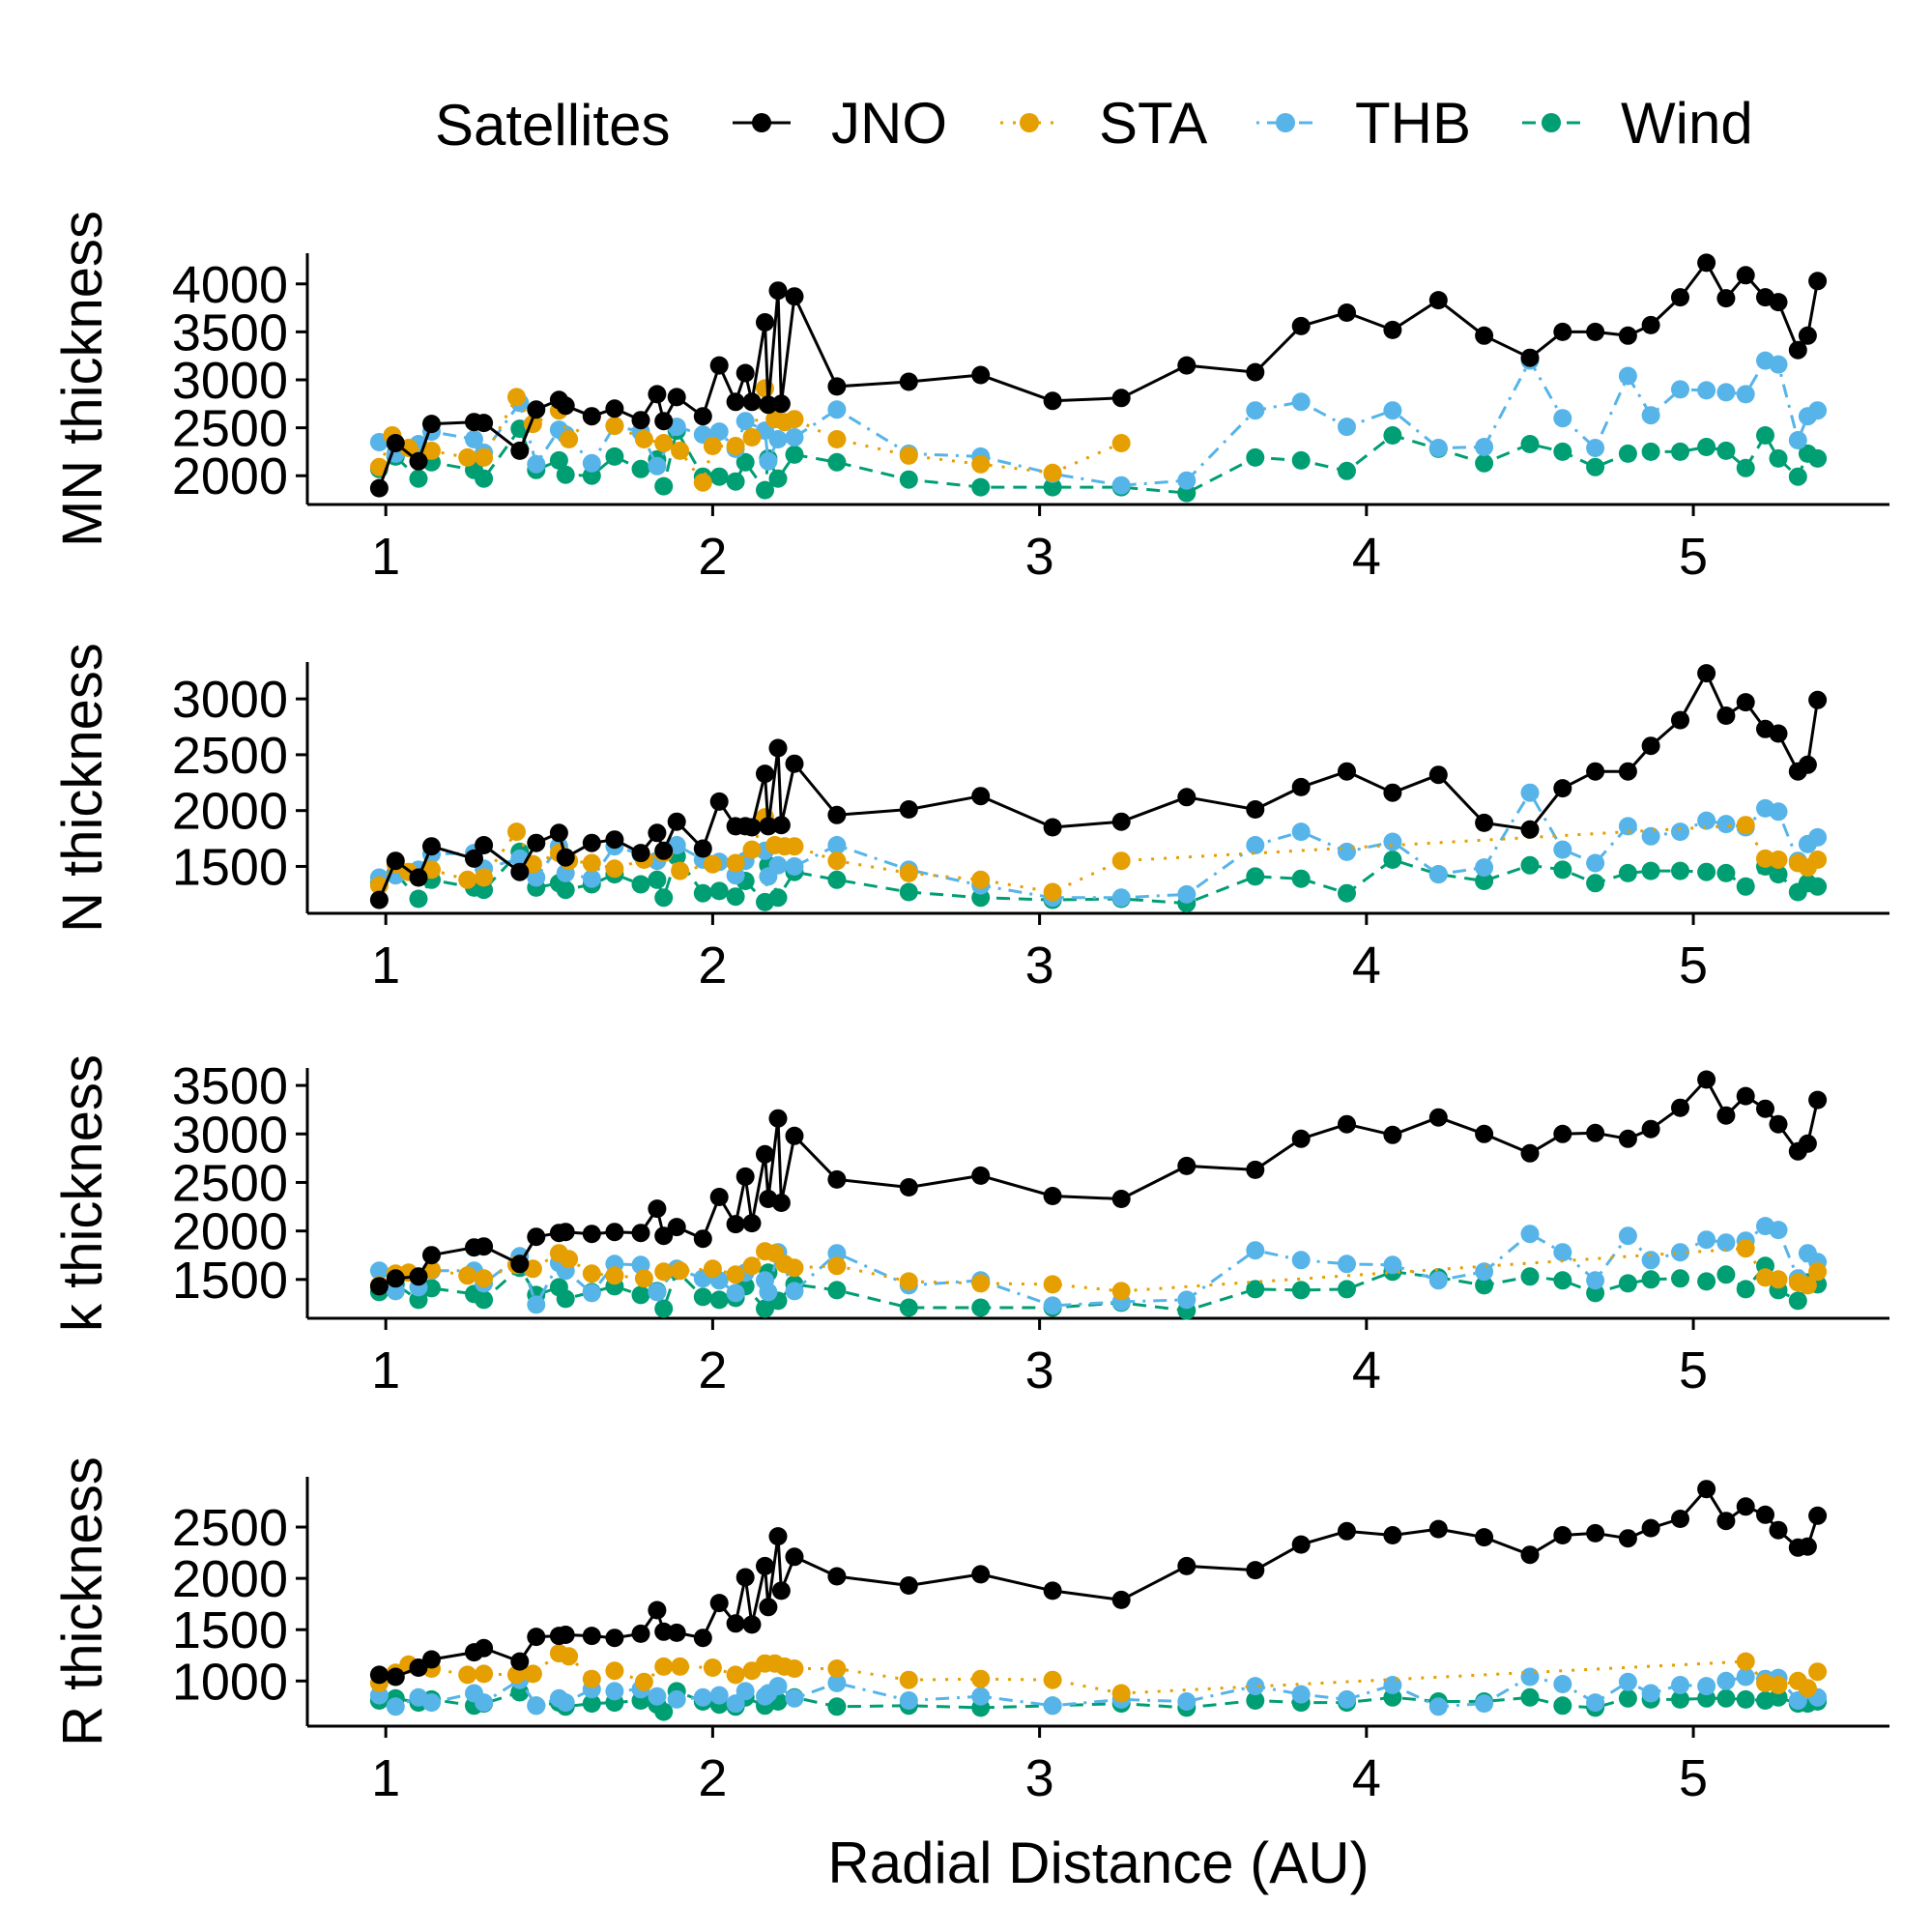 The width and height of the screenshot is (1932, 1932). I want to click on series-jno, so click(1098, 786).